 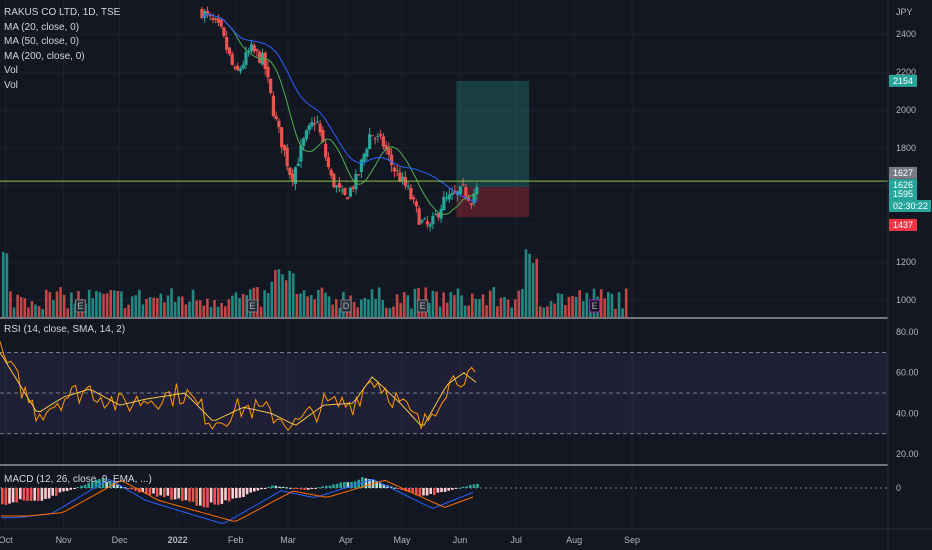 What do you see at coordinates (903, 81) in the screenshot?
I see `price-tag-label: 2154` at bounding box center [903, 81].